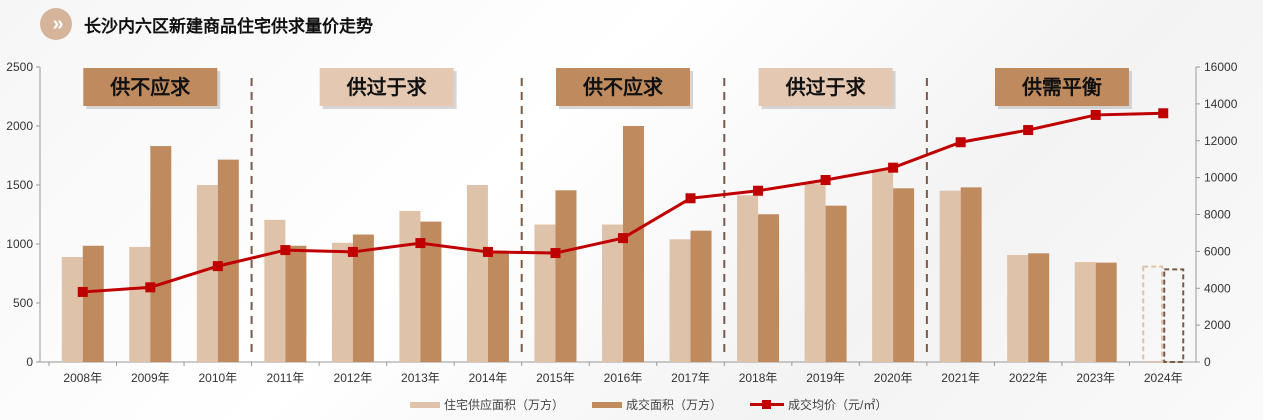 The width and height of the screenshot is (1263, 420). What do you see at coordinates (838, 405) in the screenshot?
I see `legend-label: 成交均价（元/㎡）` at bounding box center [838, 405].